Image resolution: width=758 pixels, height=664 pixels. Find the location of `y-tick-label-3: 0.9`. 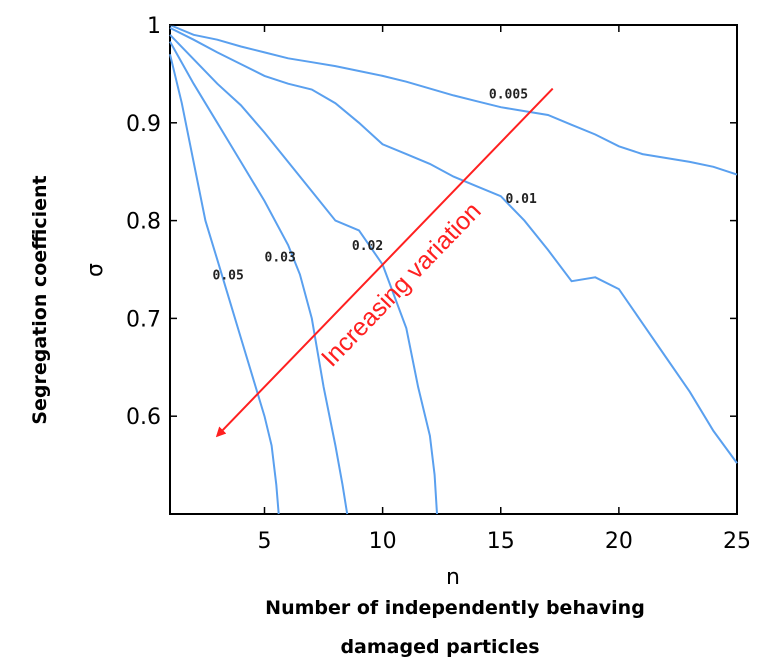

y-tick-label-3: 0.9 is located at coordinates (143, 124).